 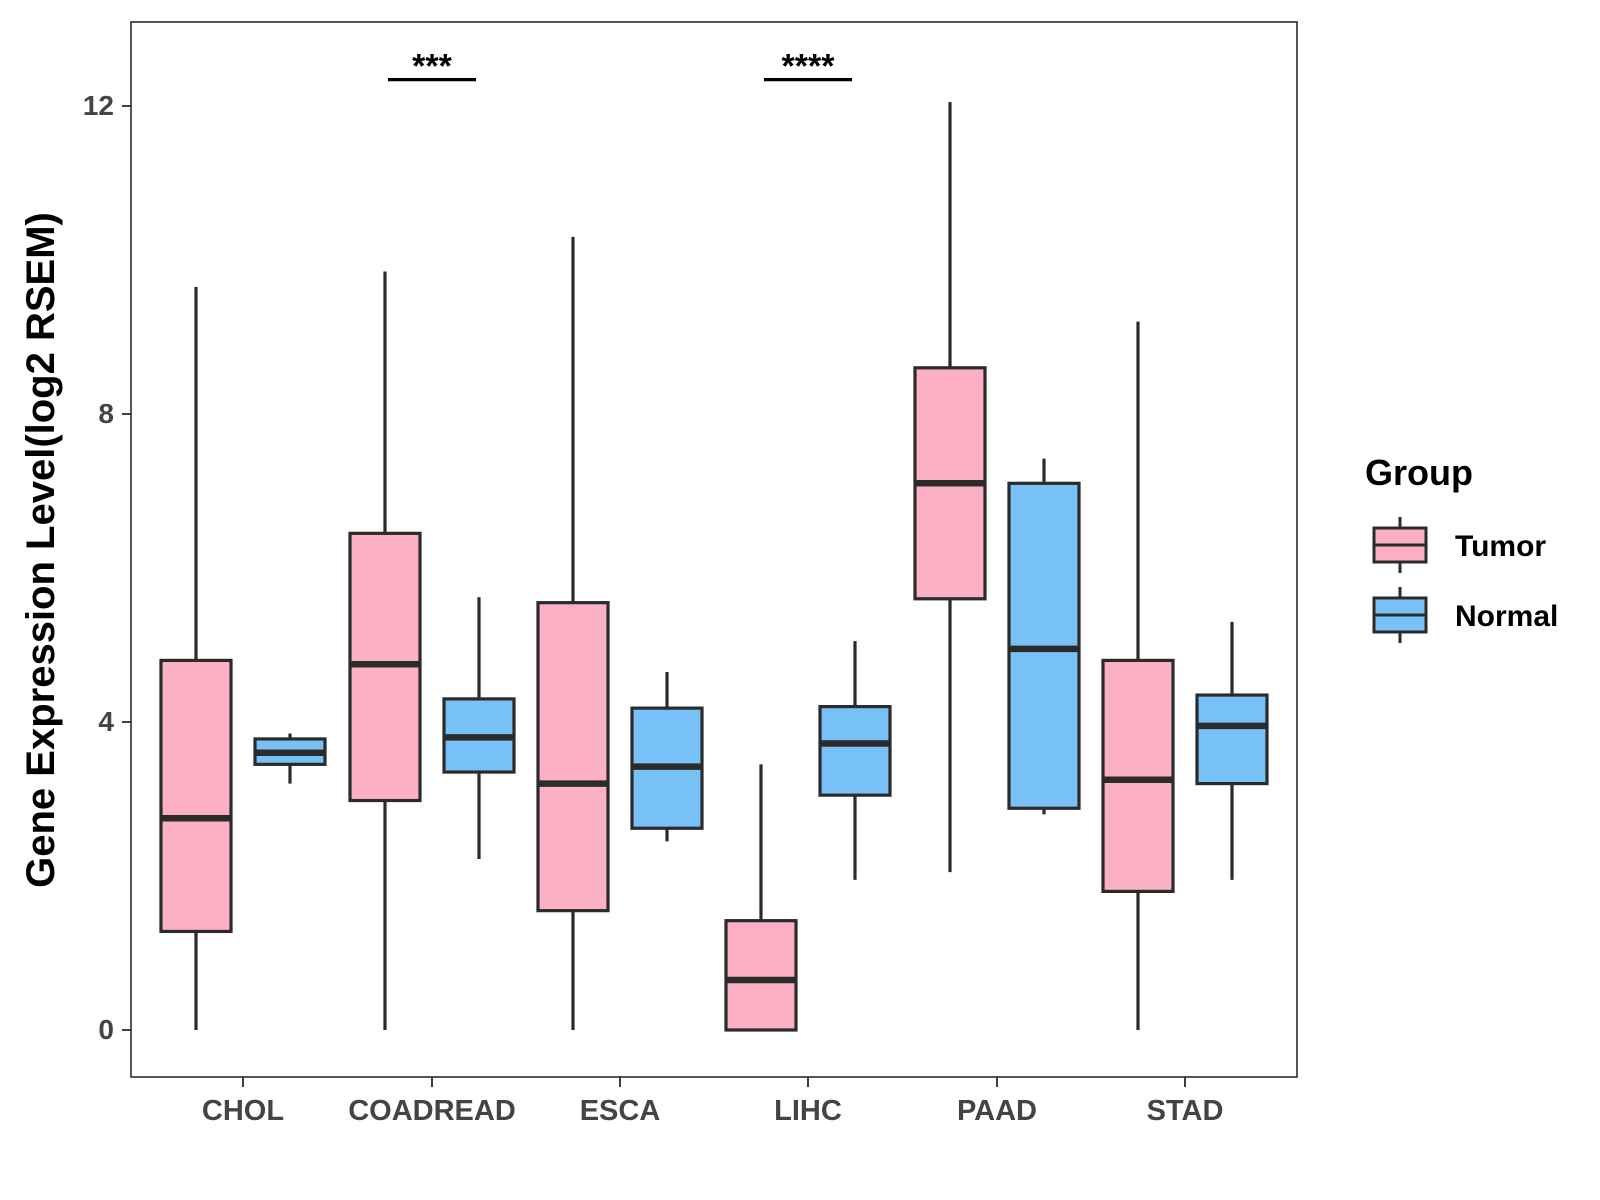 What do you see at coordinates (243, 1111) in the screenshot?
I see `x-tick-label-chol: CHOL` at bounding box center [243, 1111].